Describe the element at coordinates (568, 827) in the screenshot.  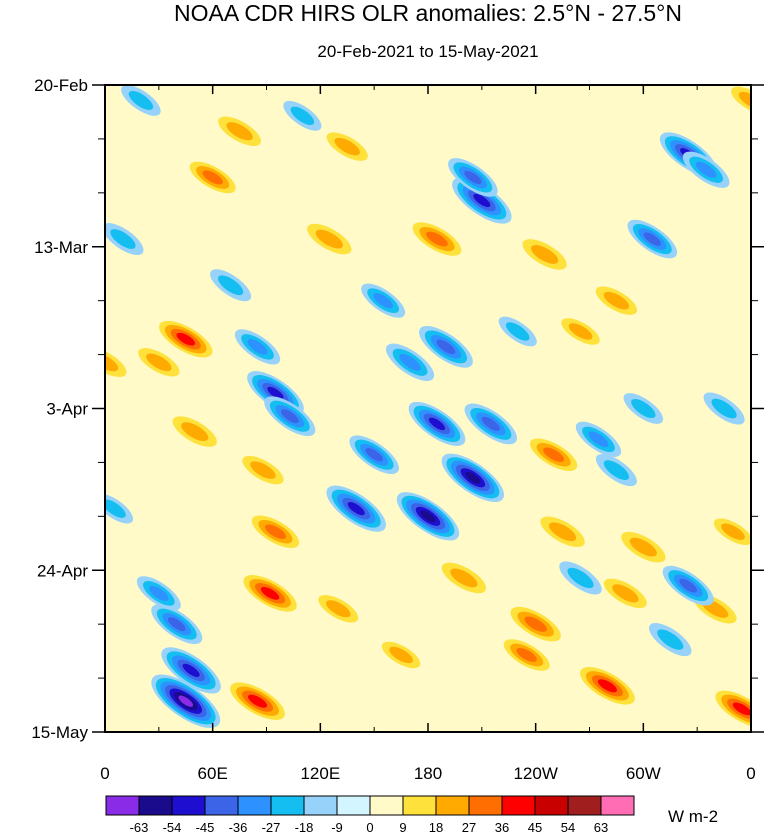
I see `colorbar-level-label: 54` at that location.